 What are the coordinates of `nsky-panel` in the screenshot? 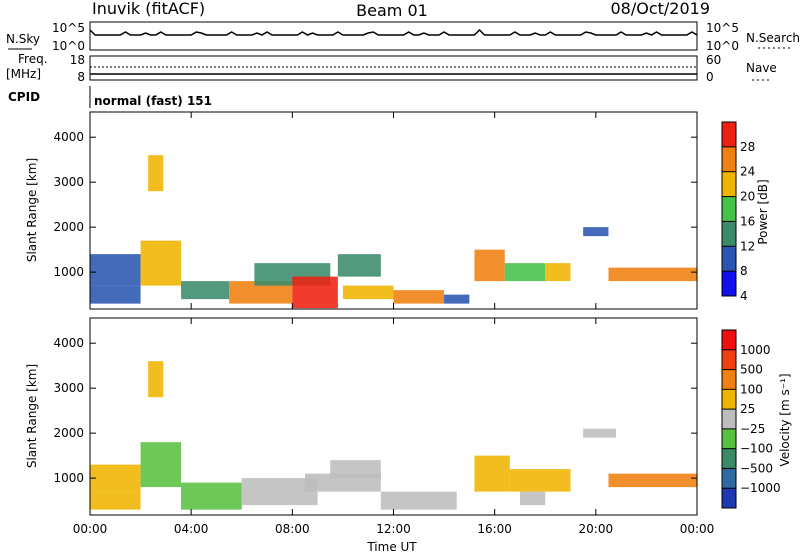 It's located at (393, 36).